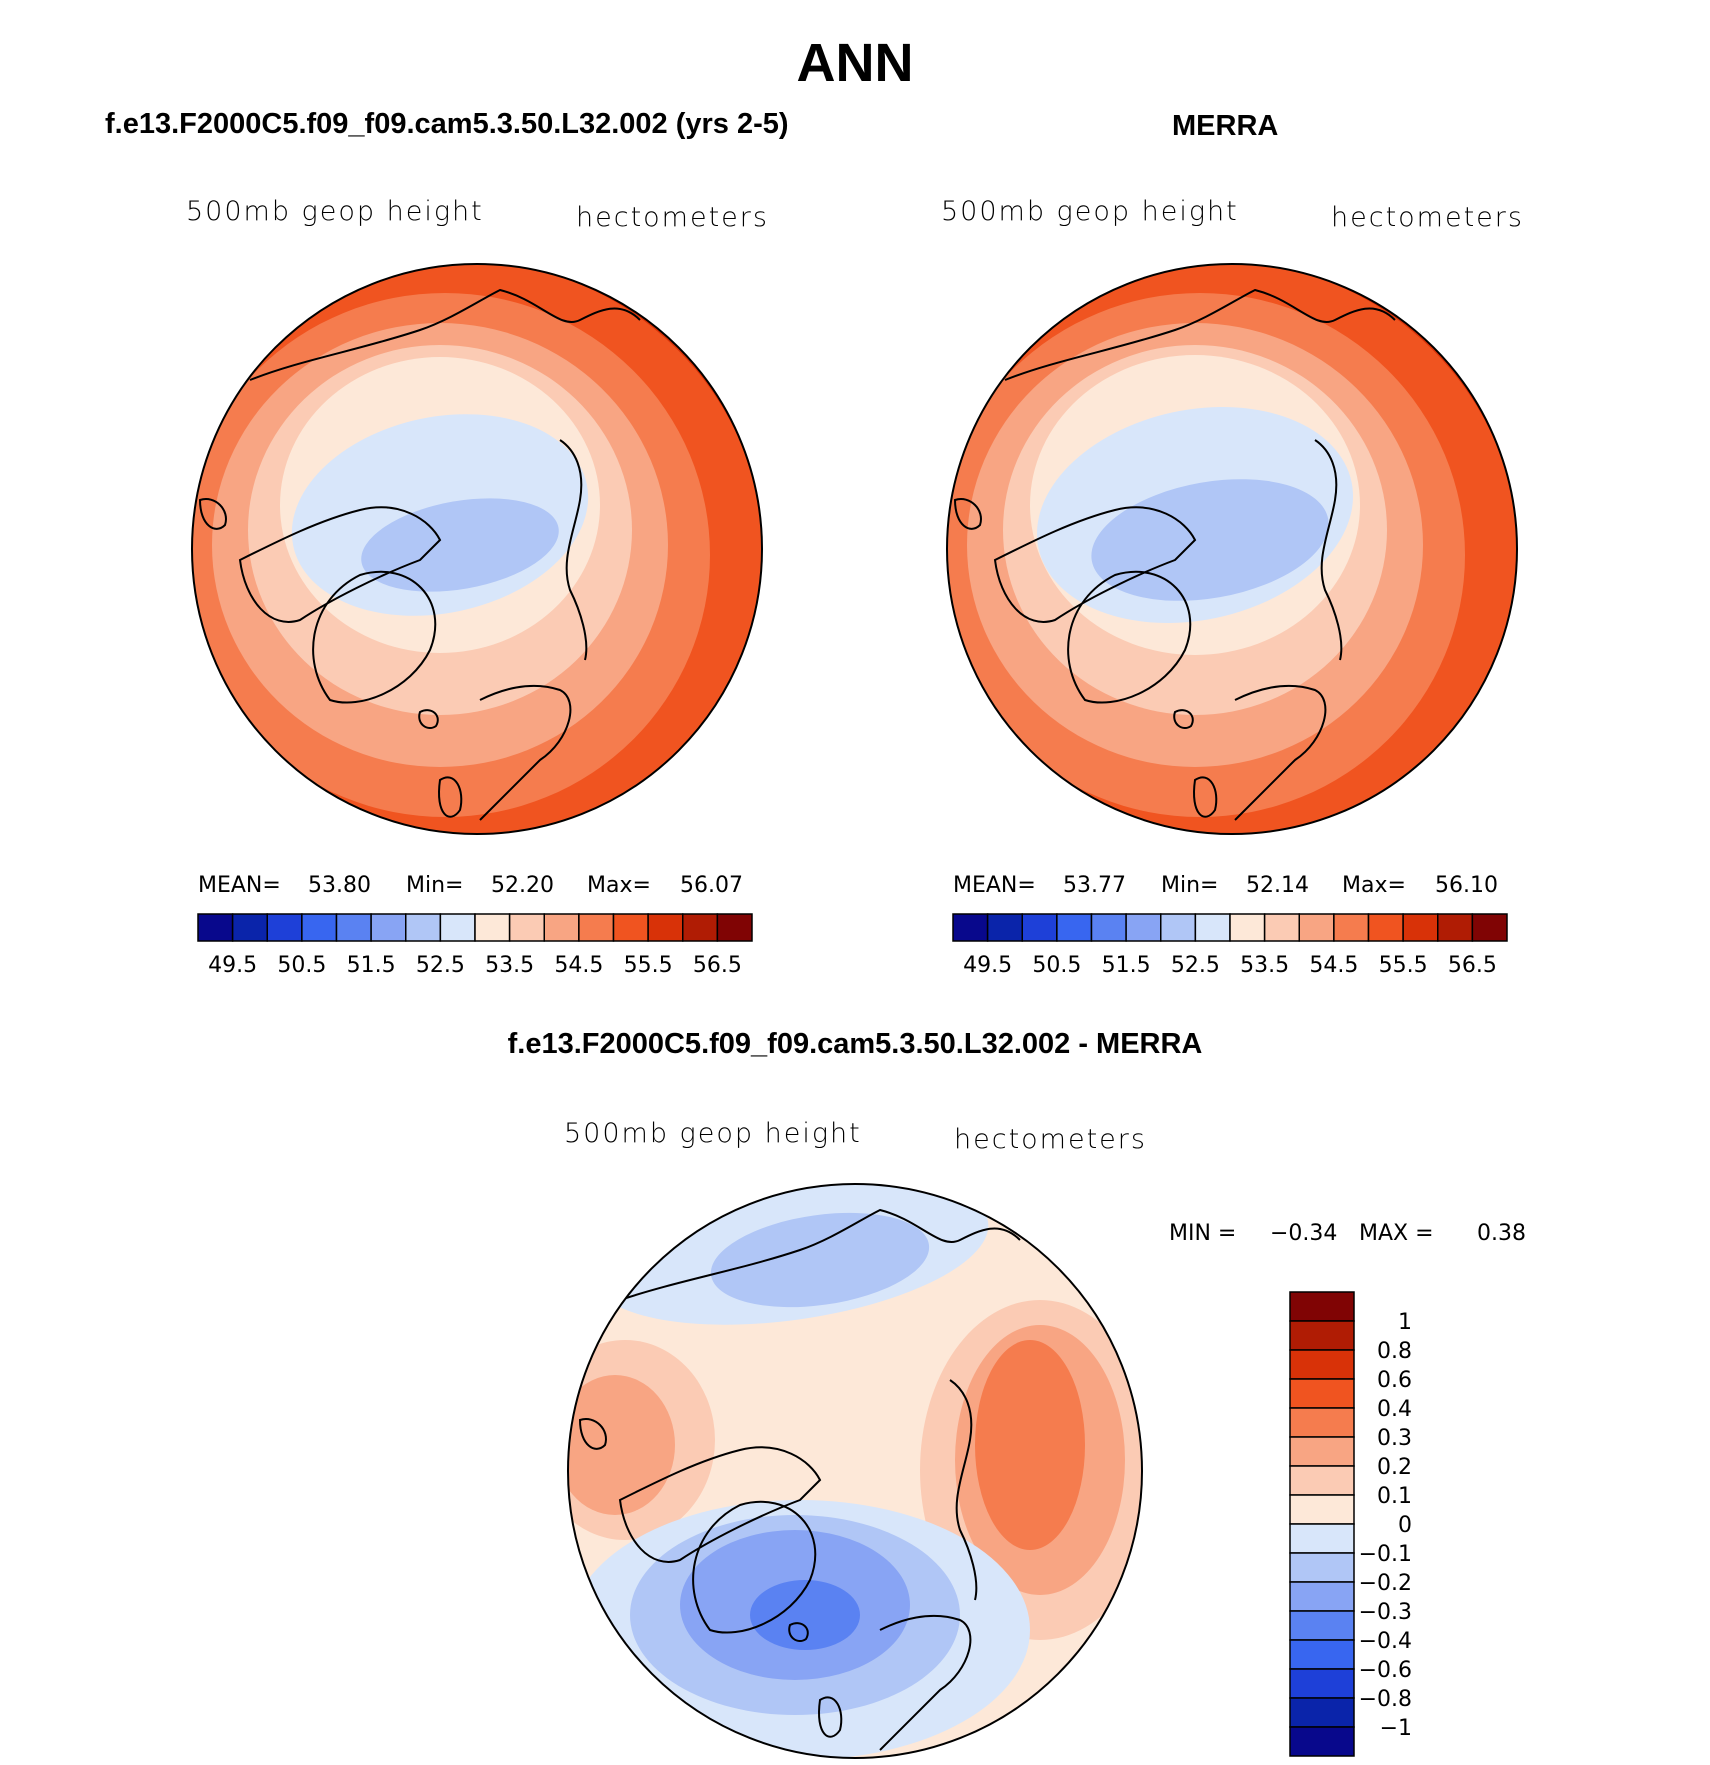 The image size is (1710, 1765). I want to click on panel-2-min-value: 52.14, so click(1277, 885).